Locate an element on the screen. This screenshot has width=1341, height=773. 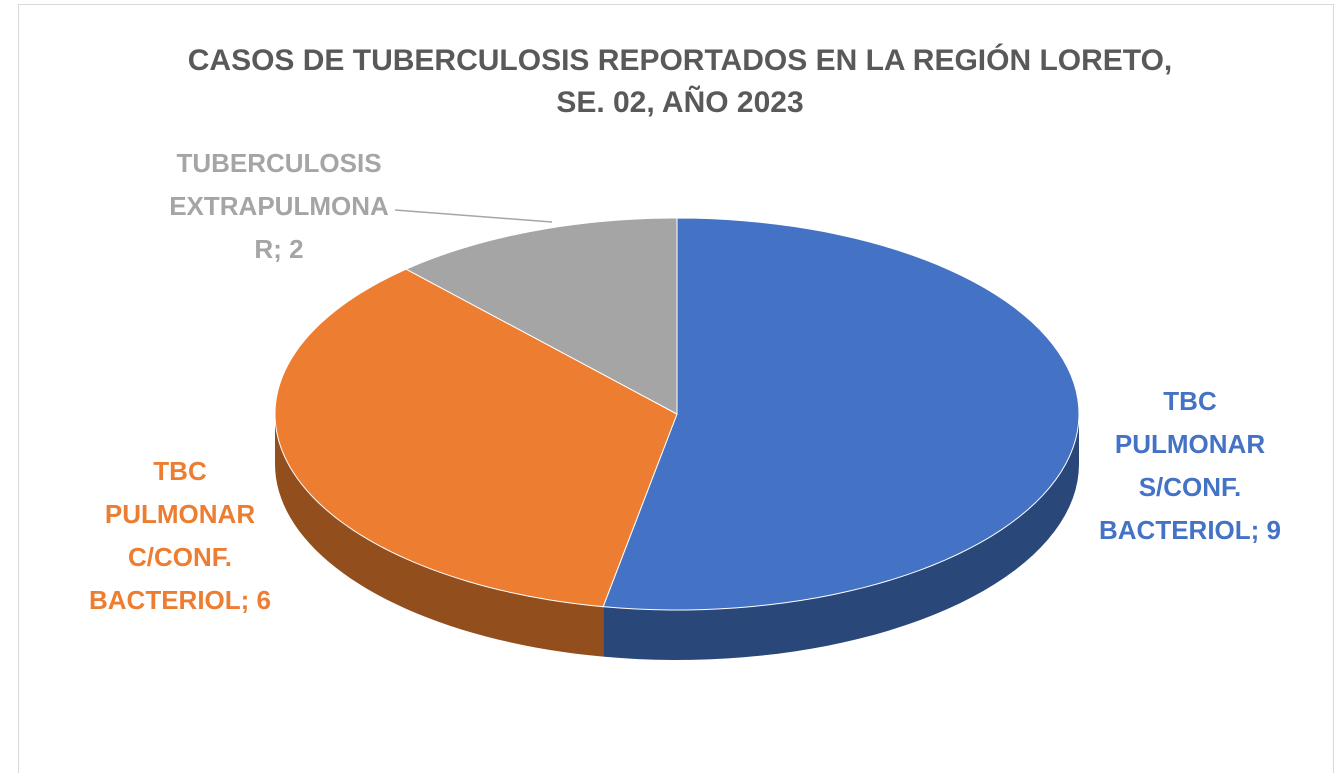
data-label: TUBERCULOSIS EXTRAPULMONAR; 2 is located at coordinates (279, 206).